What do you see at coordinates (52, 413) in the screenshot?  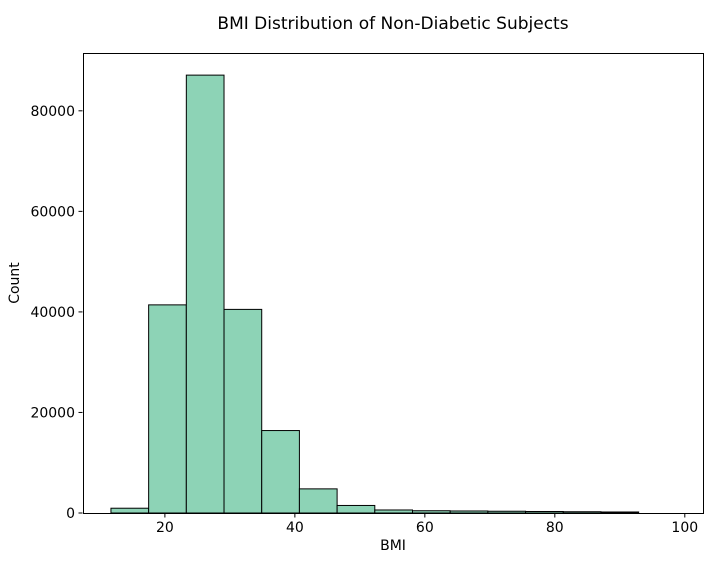 I see `y-tick-label: 20000` at bounding box center [52, 413].